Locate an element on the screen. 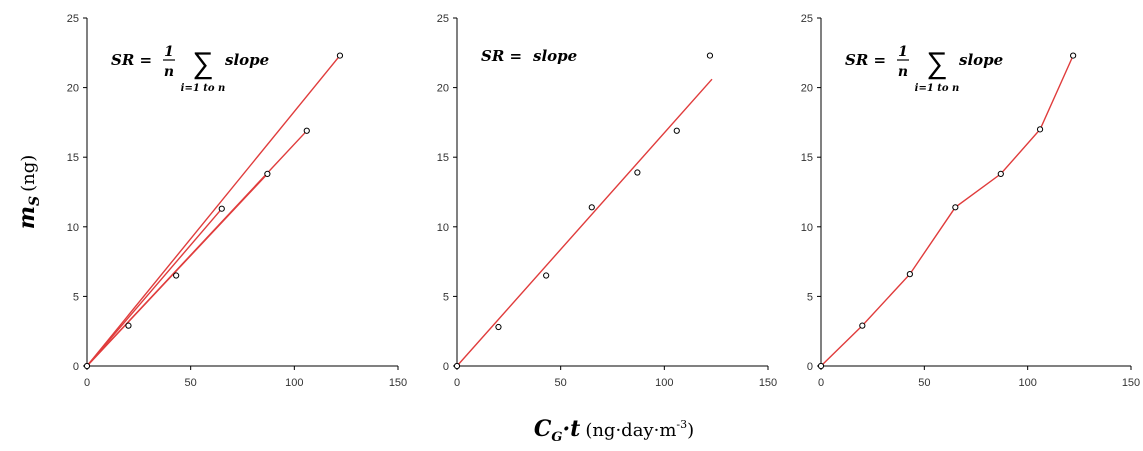 The image size is (1143, 451). x-axis-label: CG·t (ng·day·m-3) is located at coordinates (614, 430).